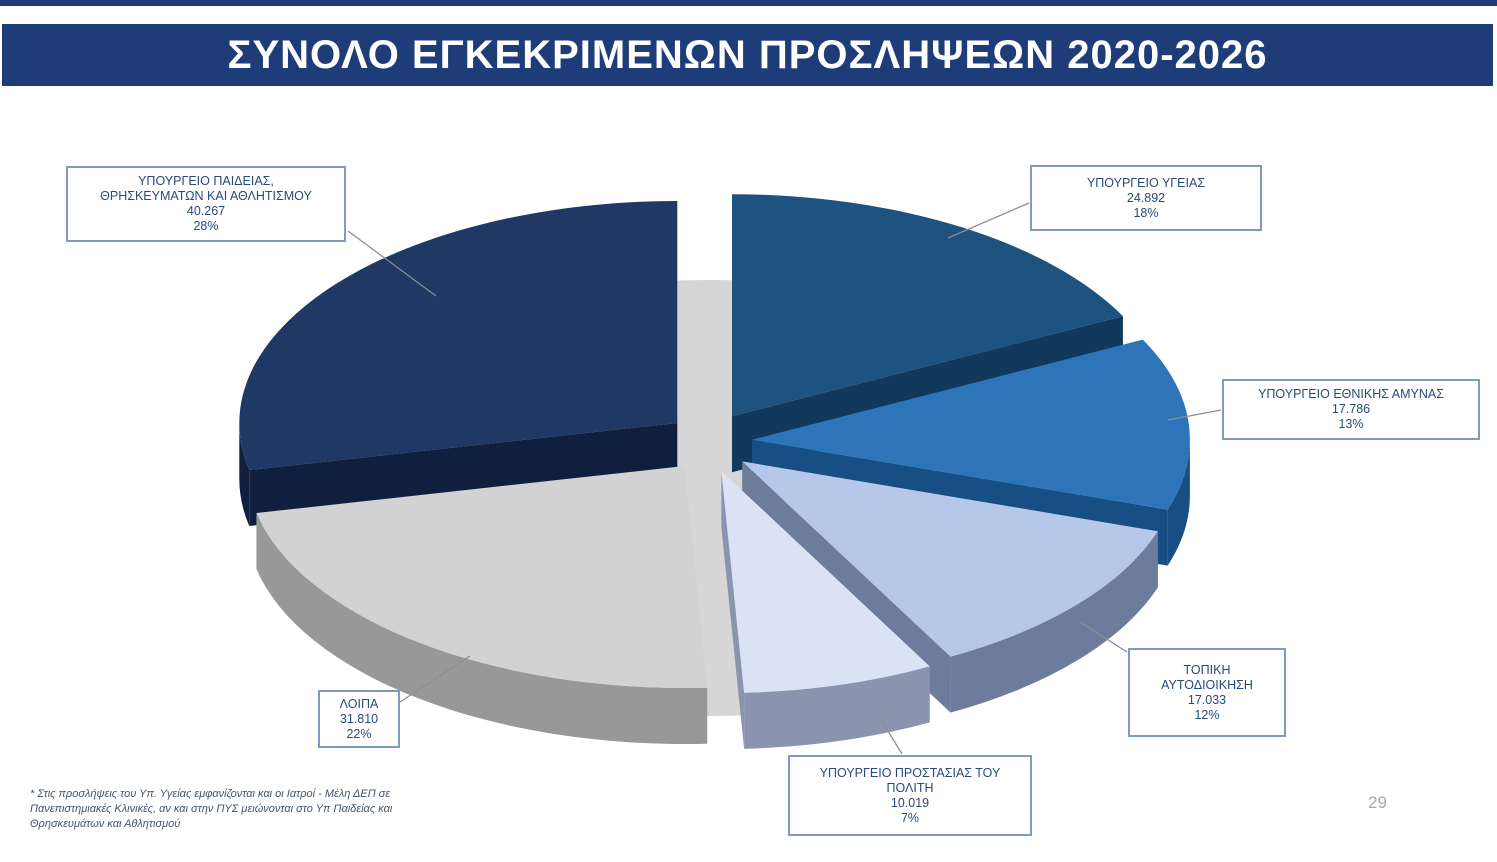 Image resolution: width=1497 pixels, height=862 pixels. Describe the element at coordinates (970, 424) in the screenshot. I see `pie-slice-defense` at that location.